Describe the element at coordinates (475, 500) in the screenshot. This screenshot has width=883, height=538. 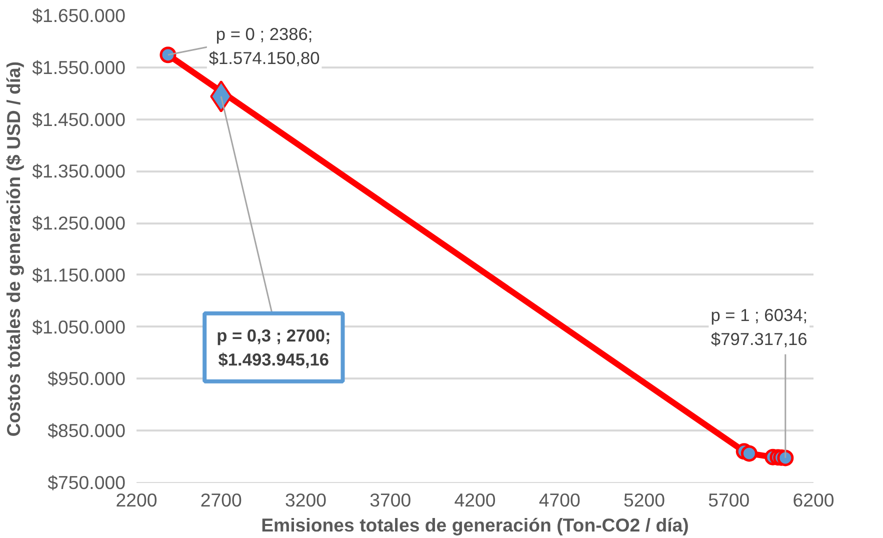
I see `x-tick-label: 4200` at that location.